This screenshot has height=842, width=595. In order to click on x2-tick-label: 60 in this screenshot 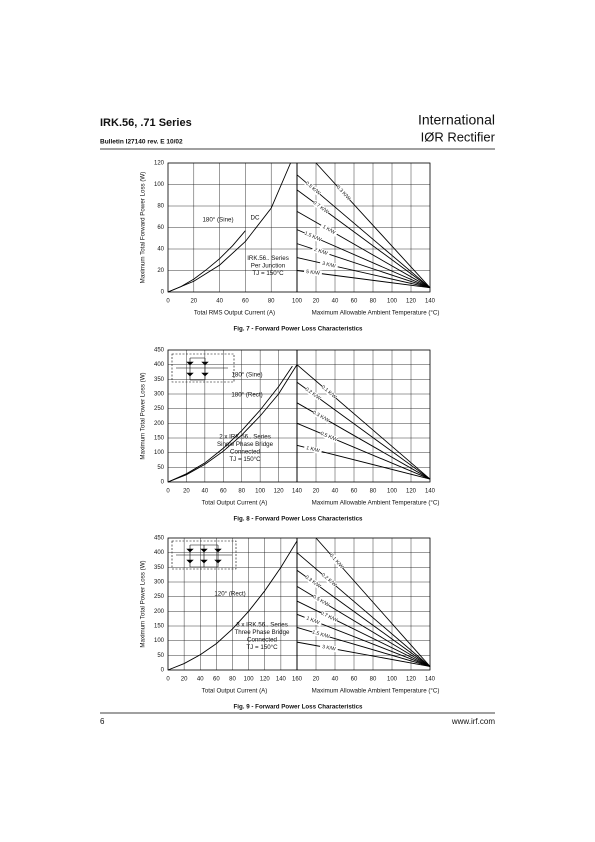, I will do `click(354, 302)`.